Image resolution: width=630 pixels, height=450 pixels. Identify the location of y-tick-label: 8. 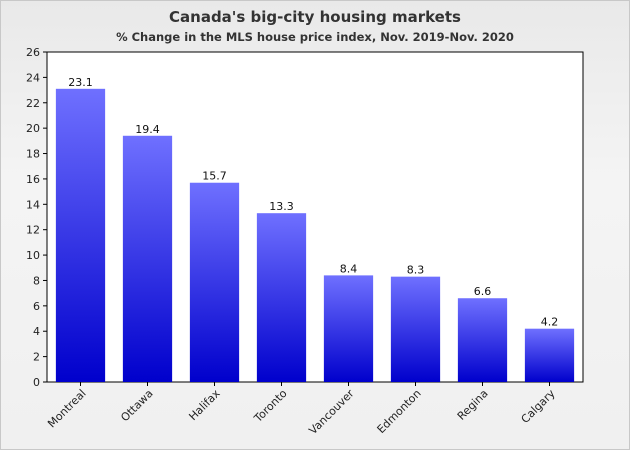
(36, 280).